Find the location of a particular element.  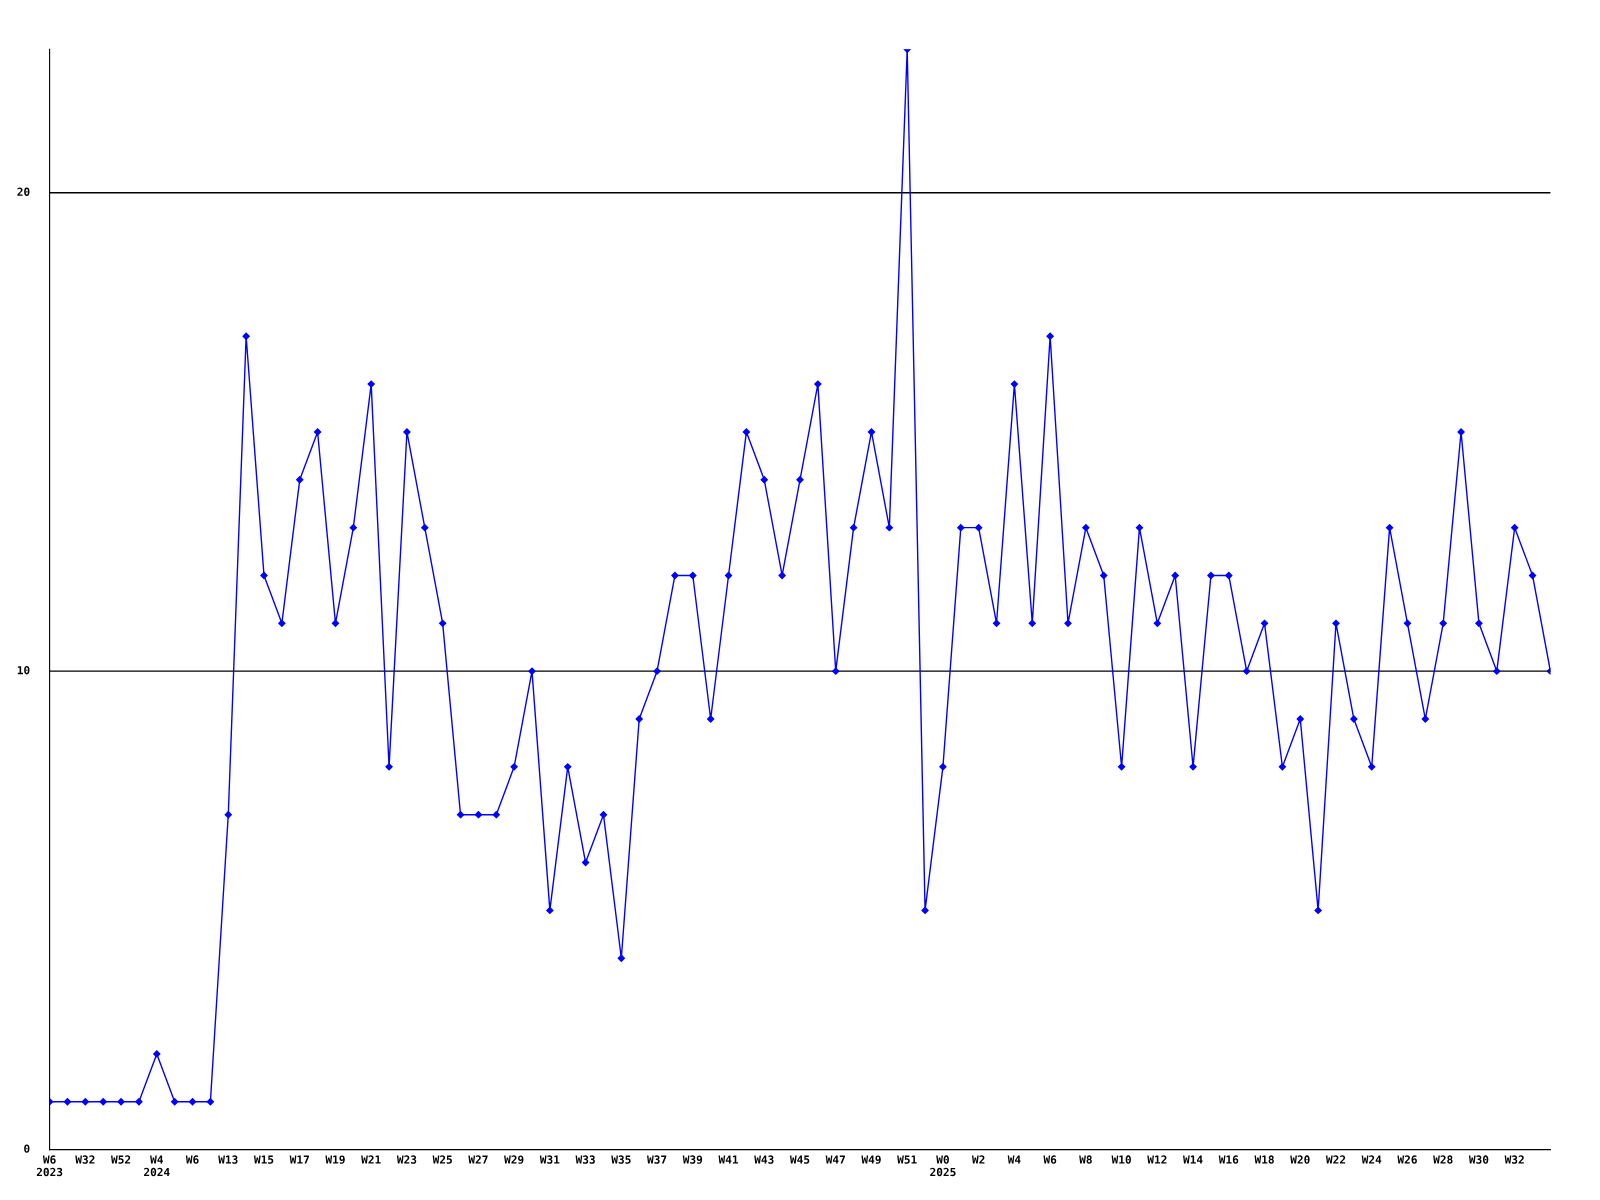

x-tick-label: W27 is located at coordinates (478, 1159).